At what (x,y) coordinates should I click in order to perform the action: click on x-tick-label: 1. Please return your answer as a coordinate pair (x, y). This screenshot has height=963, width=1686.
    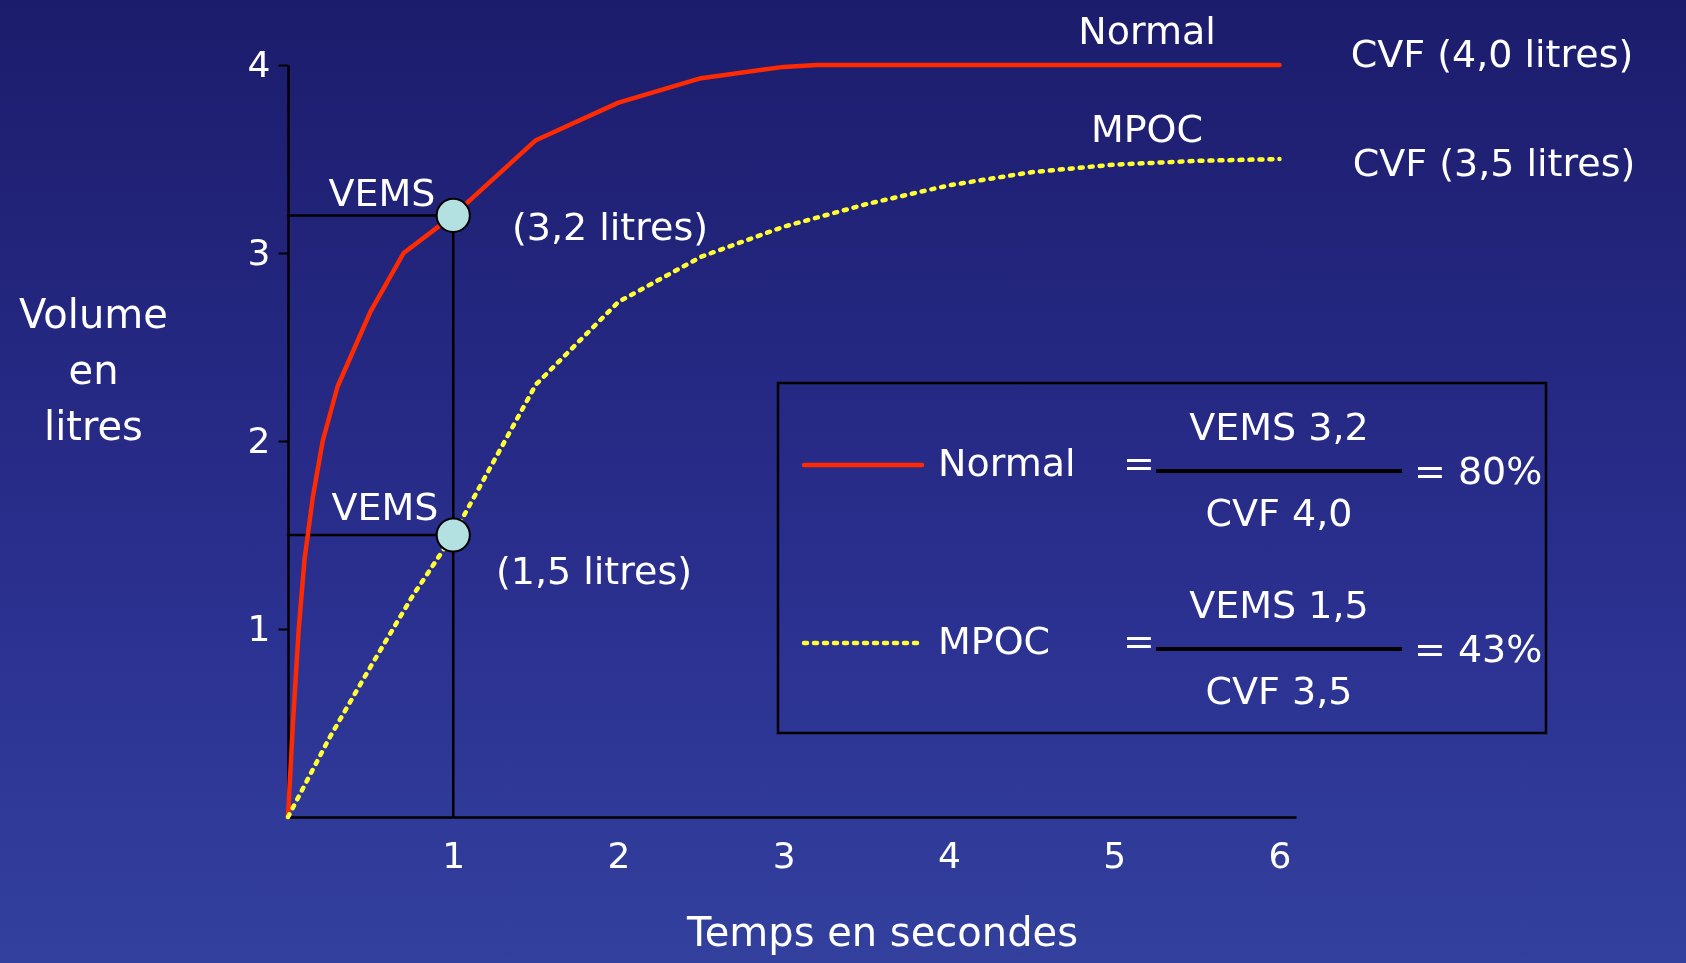
    Looking at the image, I should click on (454, 855).